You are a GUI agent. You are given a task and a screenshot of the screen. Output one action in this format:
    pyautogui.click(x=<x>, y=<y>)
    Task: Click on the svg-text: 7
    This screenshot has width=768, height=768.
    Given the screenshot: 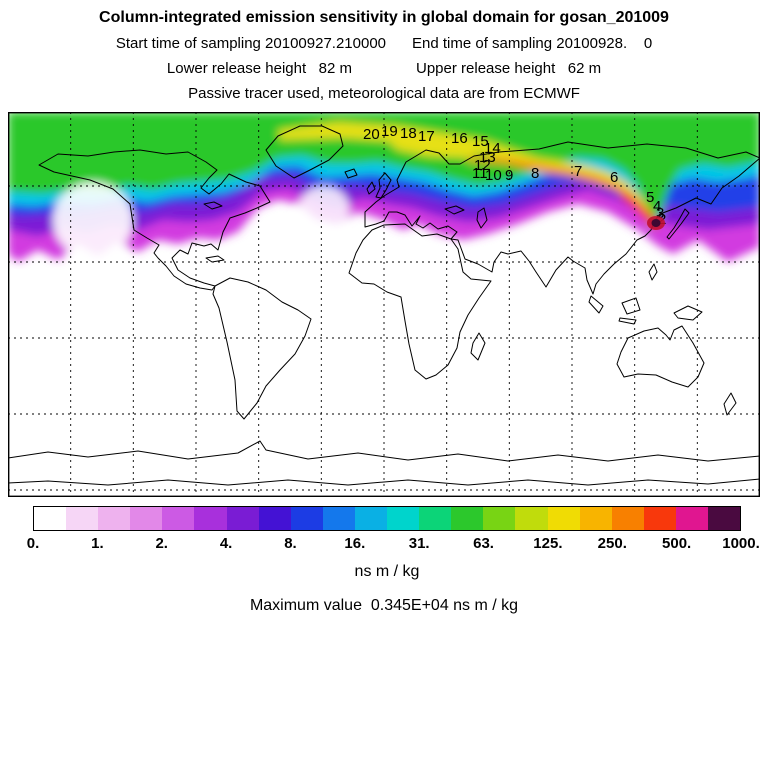 What is the action you would take?
    pyautogui.click(x=578, y=171)
    